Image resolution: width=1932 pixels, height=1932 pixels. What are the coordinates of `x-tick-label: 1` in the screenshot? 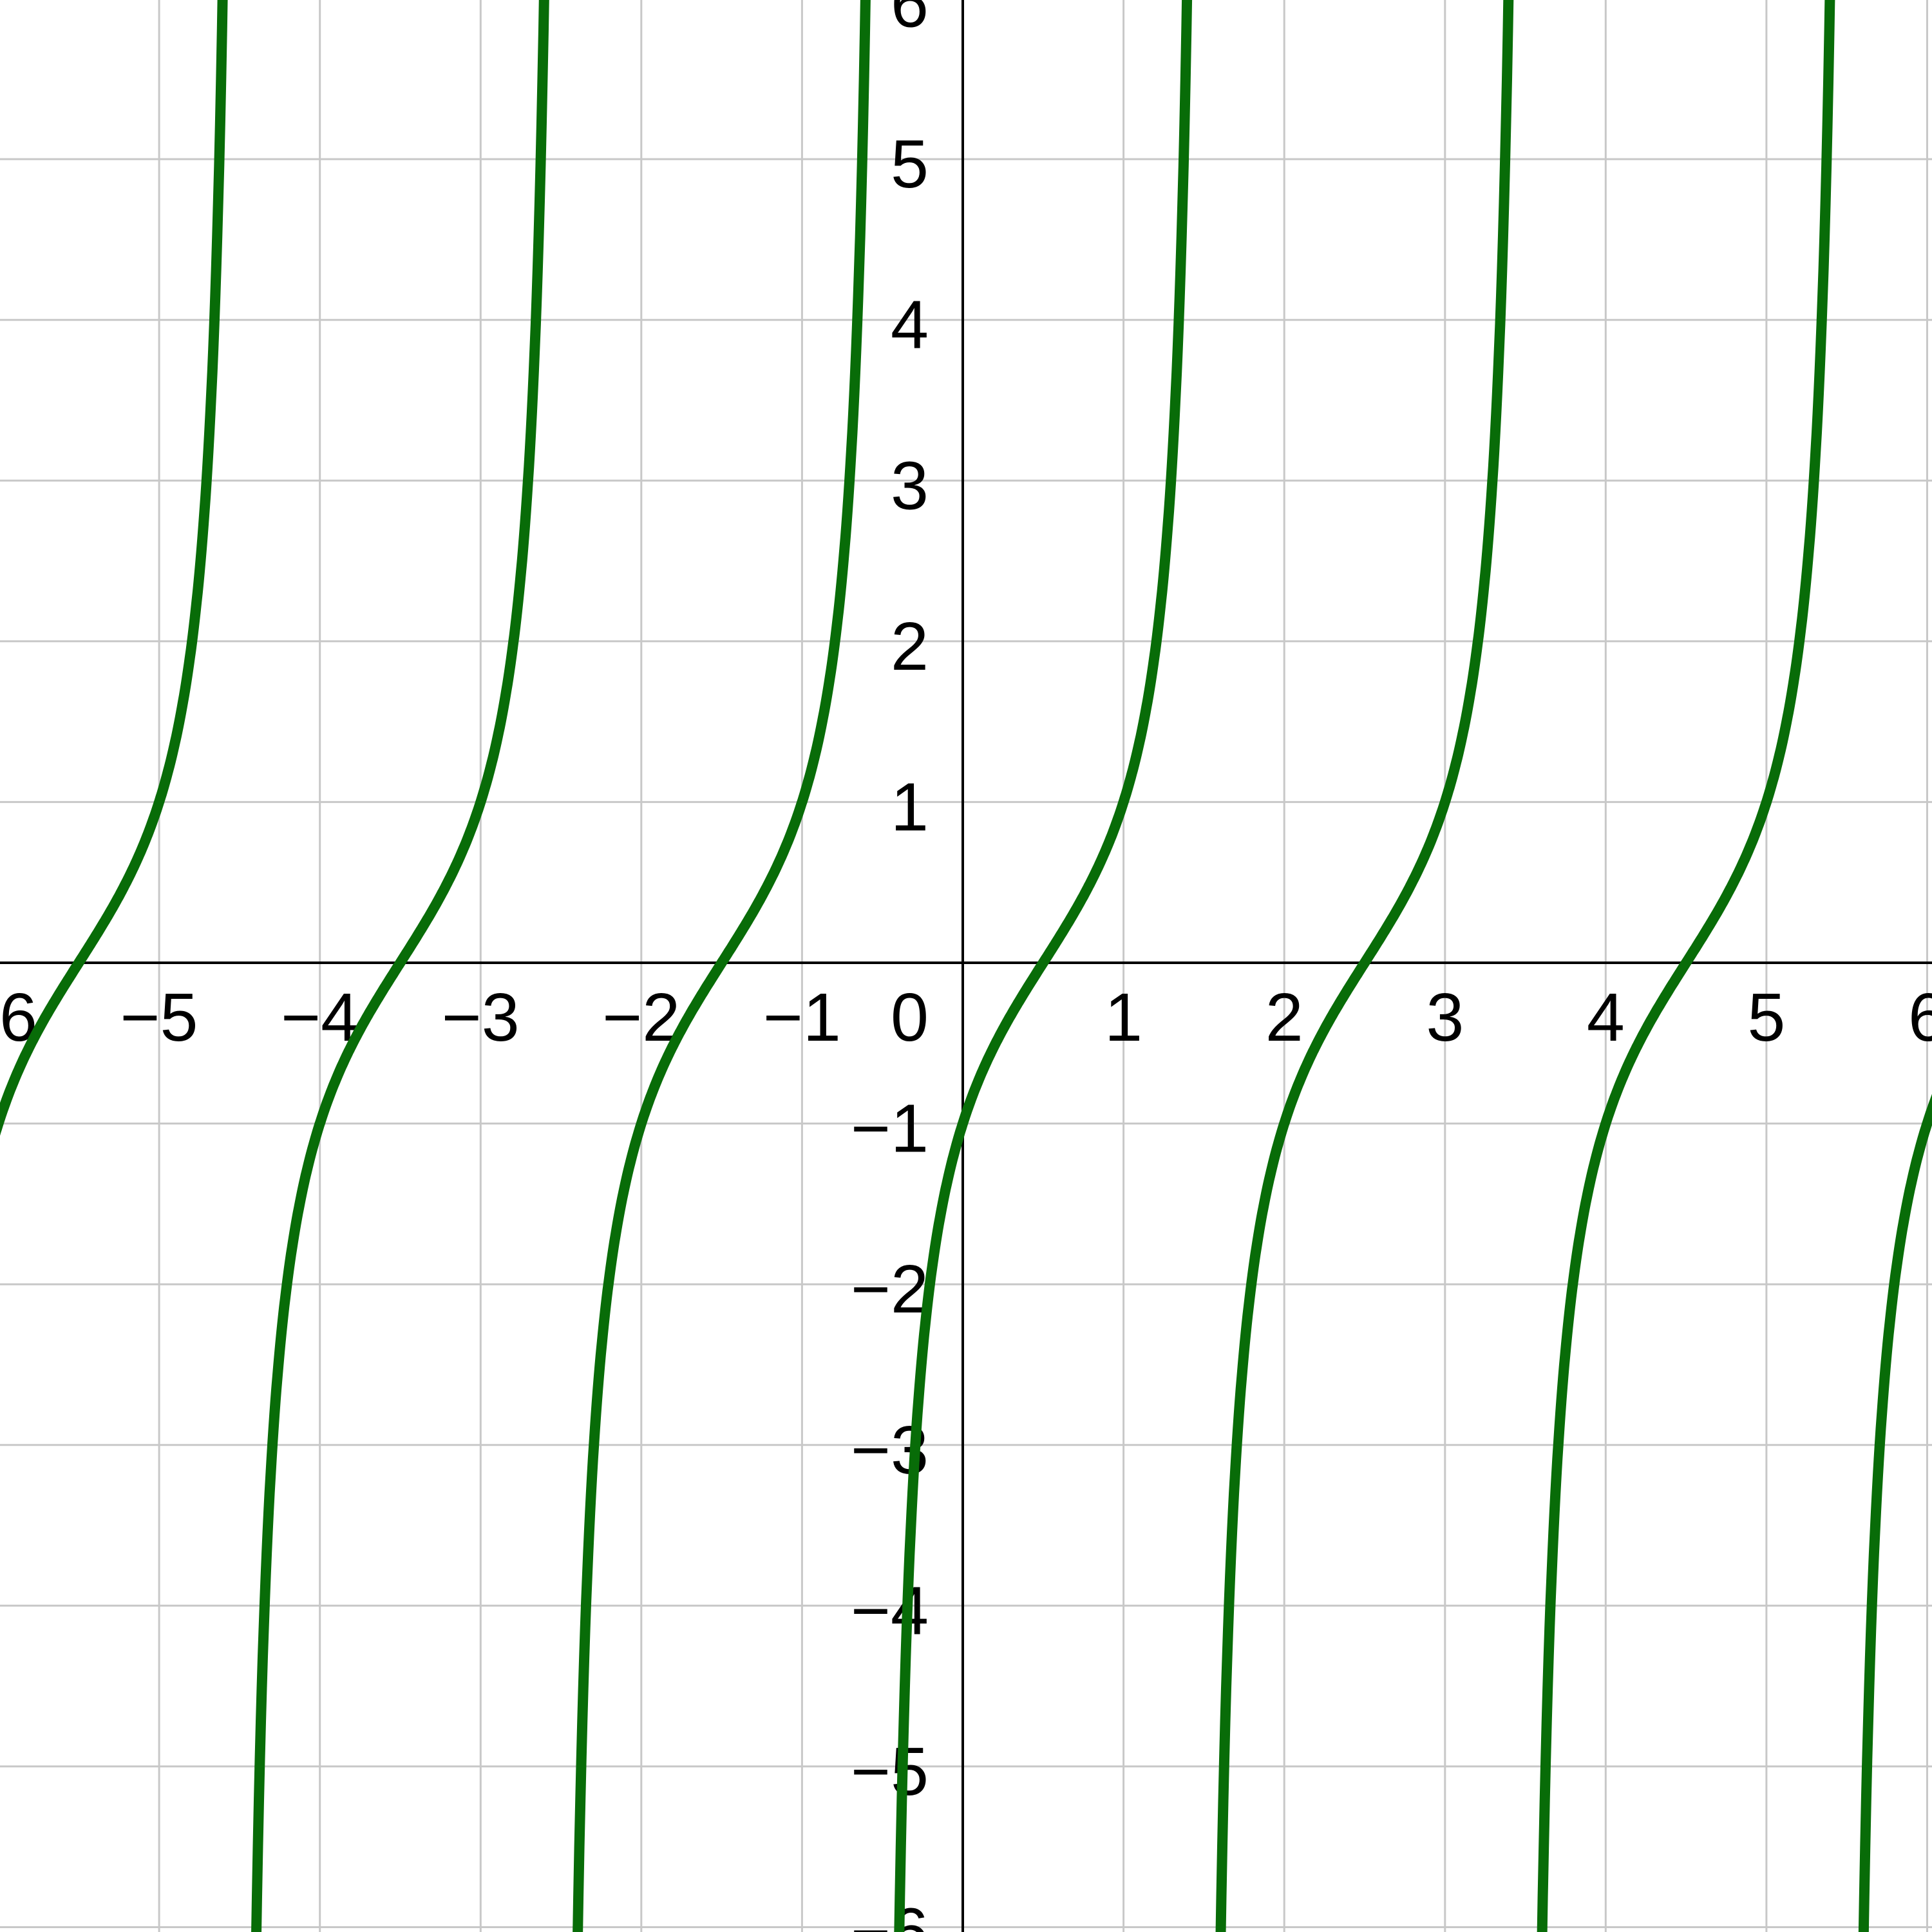 It's located at (1123, 1018).